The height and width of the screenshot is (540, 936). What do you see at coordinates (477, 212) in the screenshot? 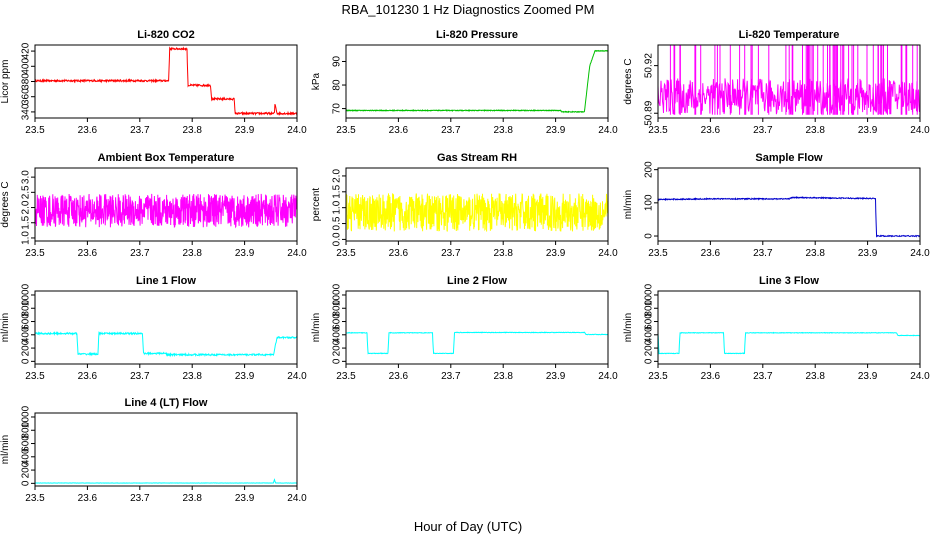
I see `gas-stream-rh-series-line` at bounding box center [477, 212].